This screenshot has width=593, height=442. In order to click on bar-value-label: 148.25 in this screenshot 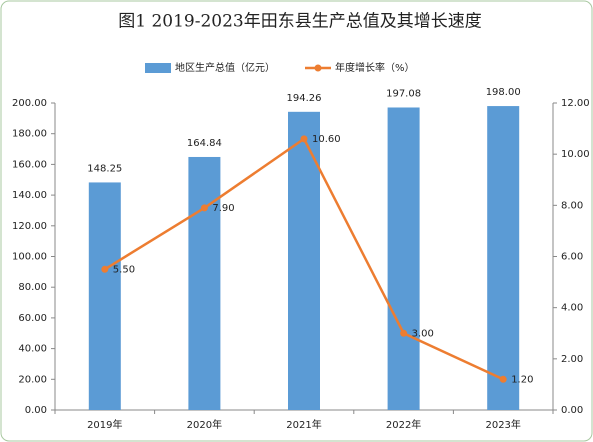, I will do `click(104, 168)`.